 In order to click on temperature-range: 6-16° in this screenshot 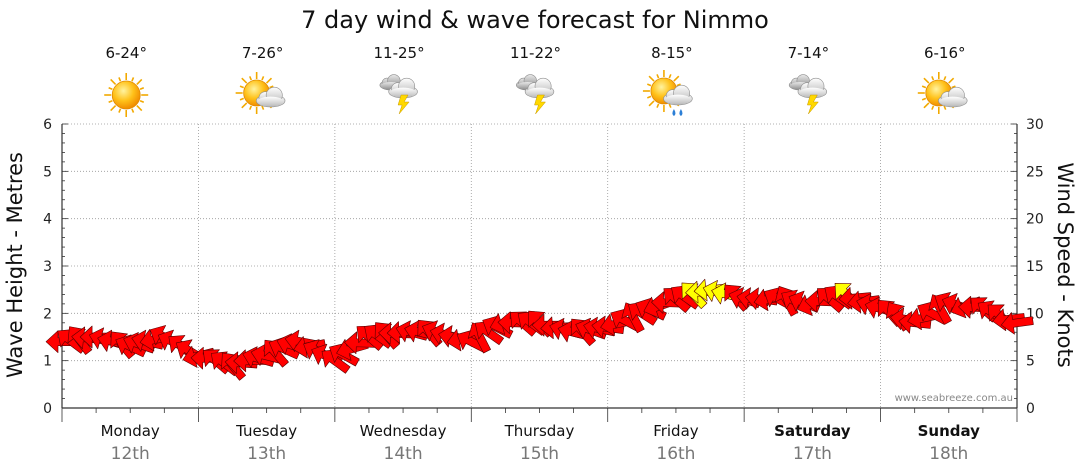, I will do `click(945, 53)`.